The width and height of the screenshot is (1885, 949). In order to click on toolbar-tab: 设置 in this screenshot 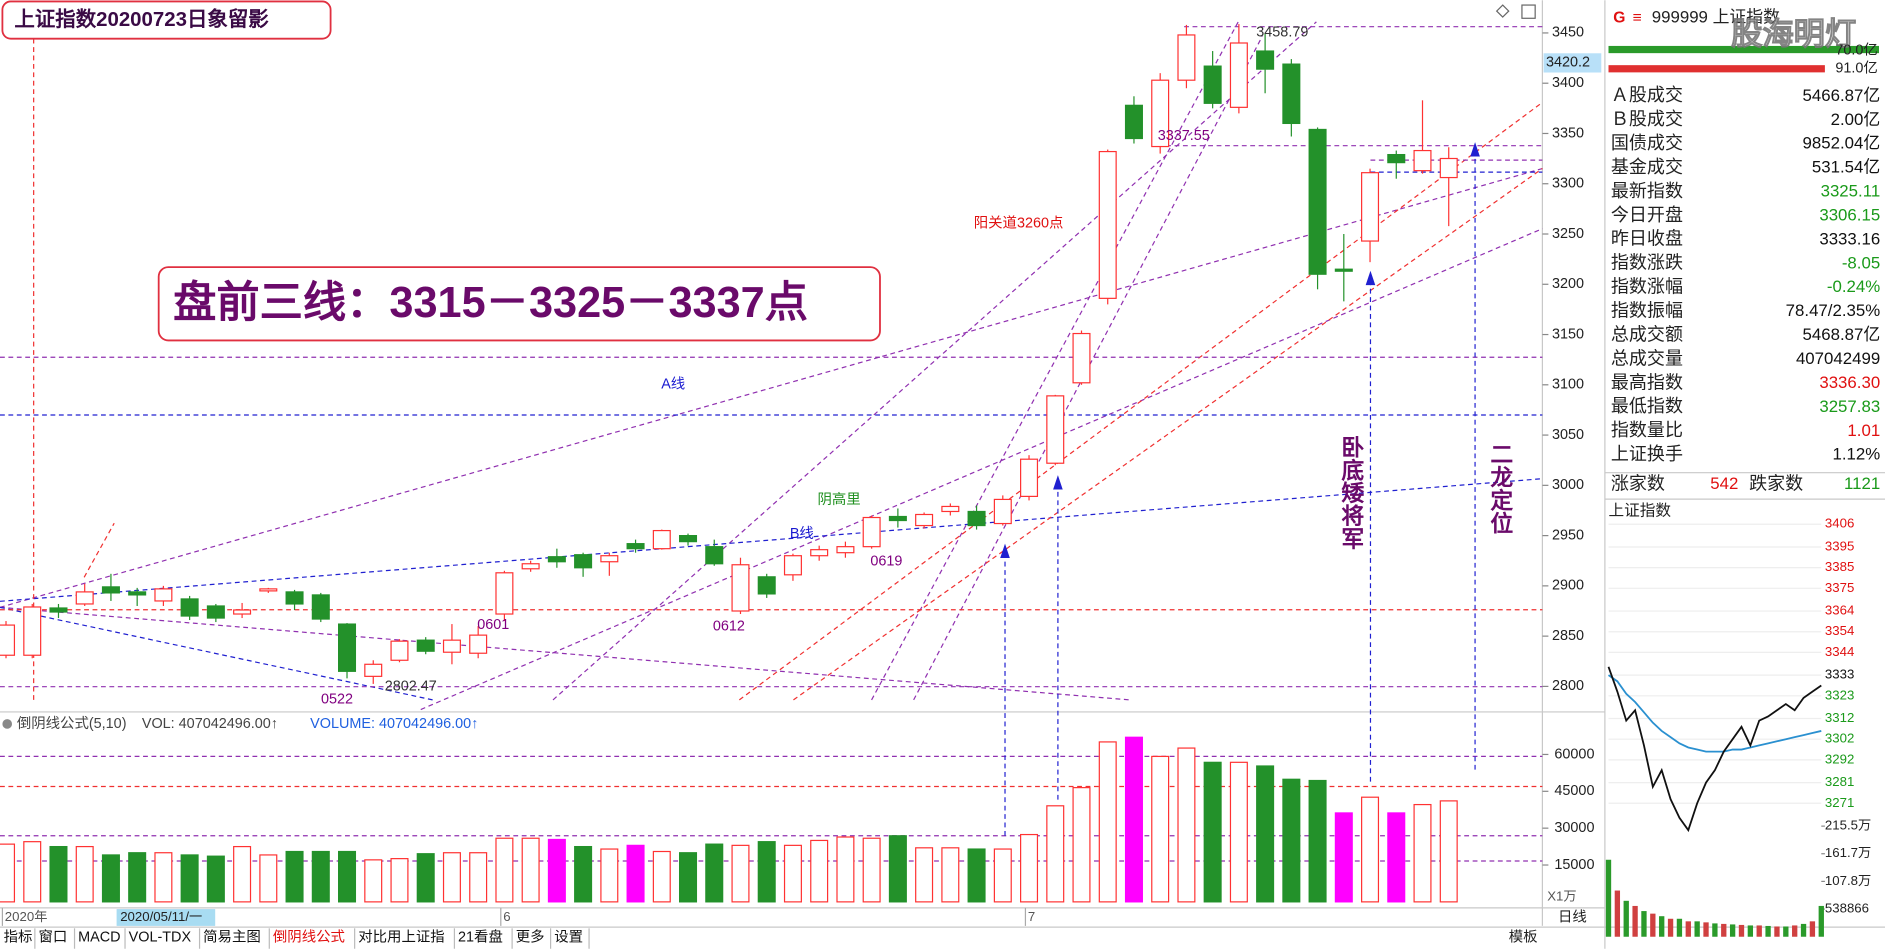, I will do `click(568, 937)`.